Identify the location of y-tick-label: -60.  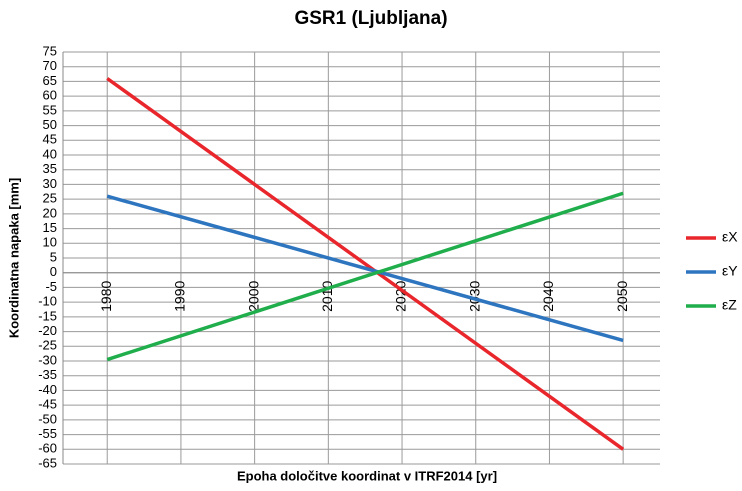
(47, 448).